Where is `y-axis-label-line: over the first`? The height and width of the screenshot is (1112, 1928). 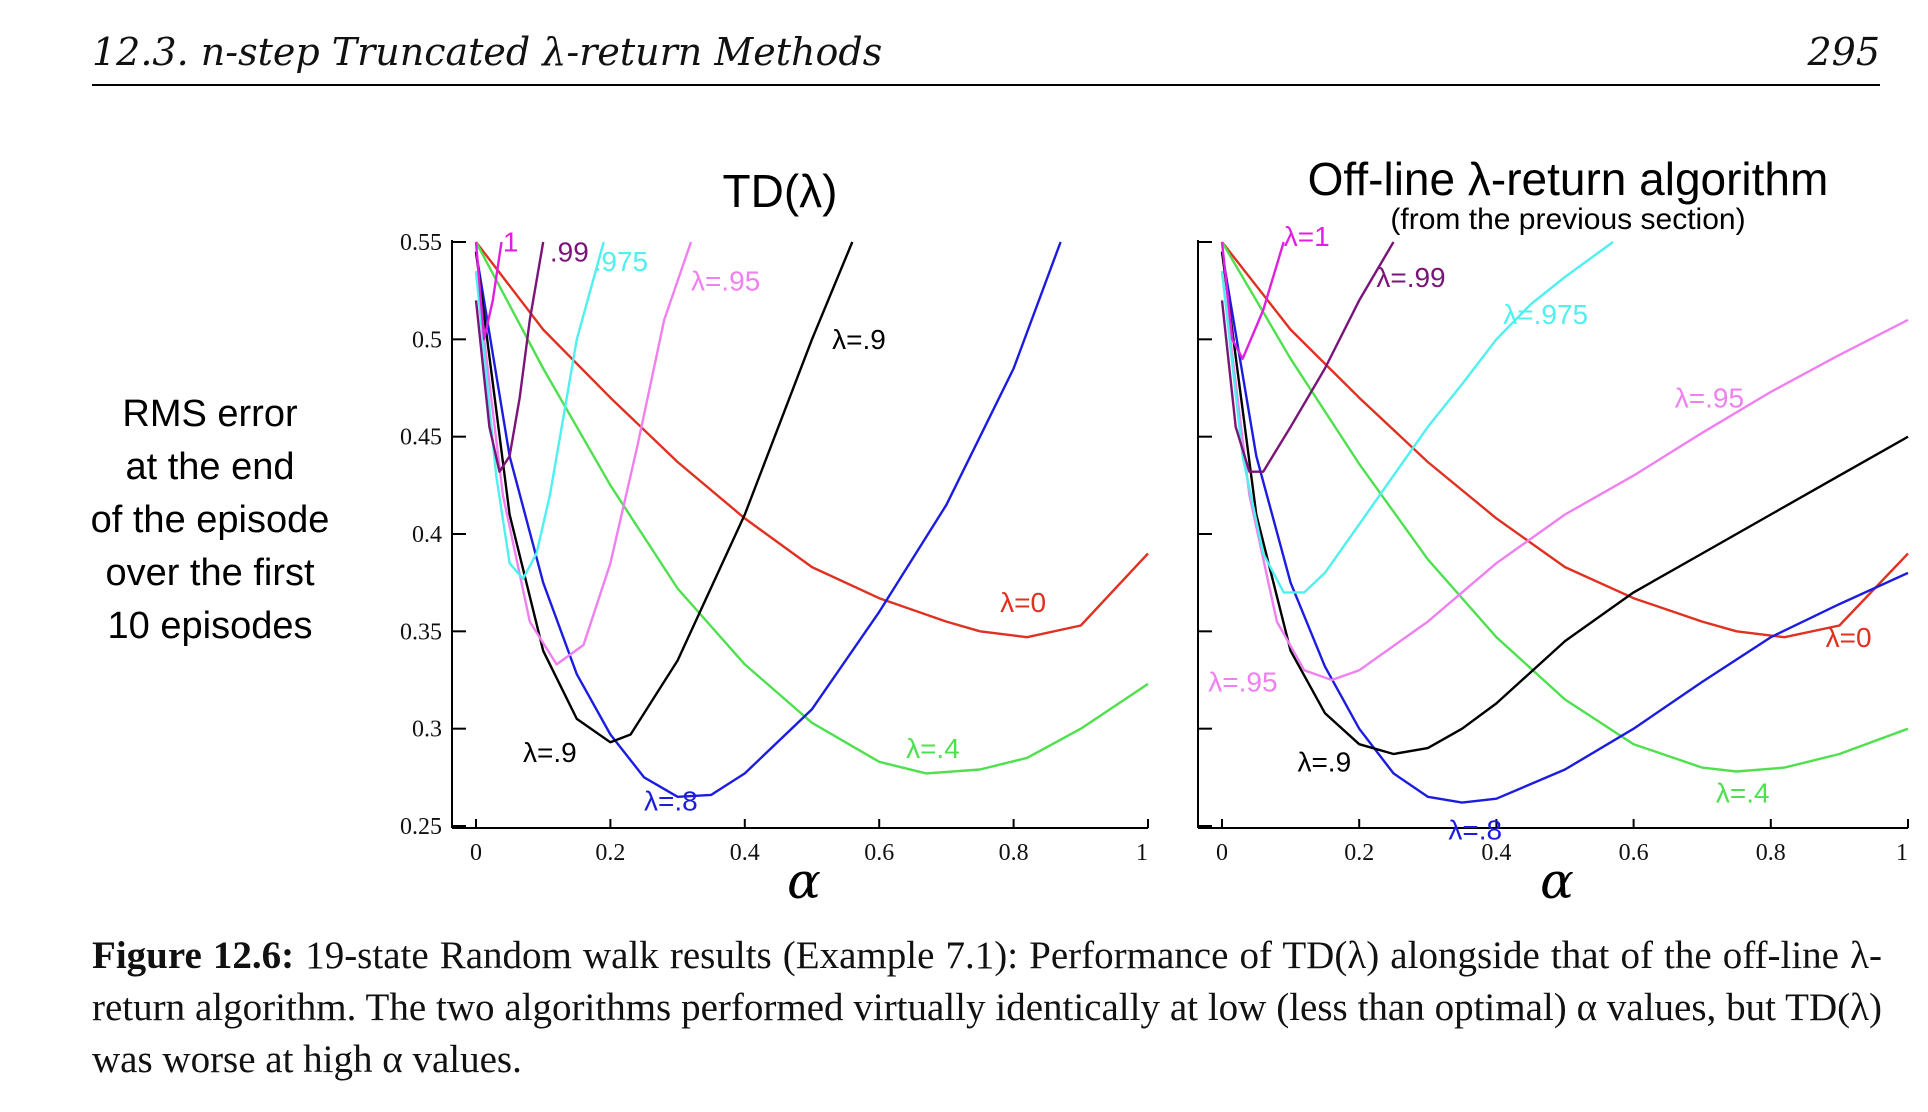 y-axis-label-line: over the first is located at coordinates (210, 573).